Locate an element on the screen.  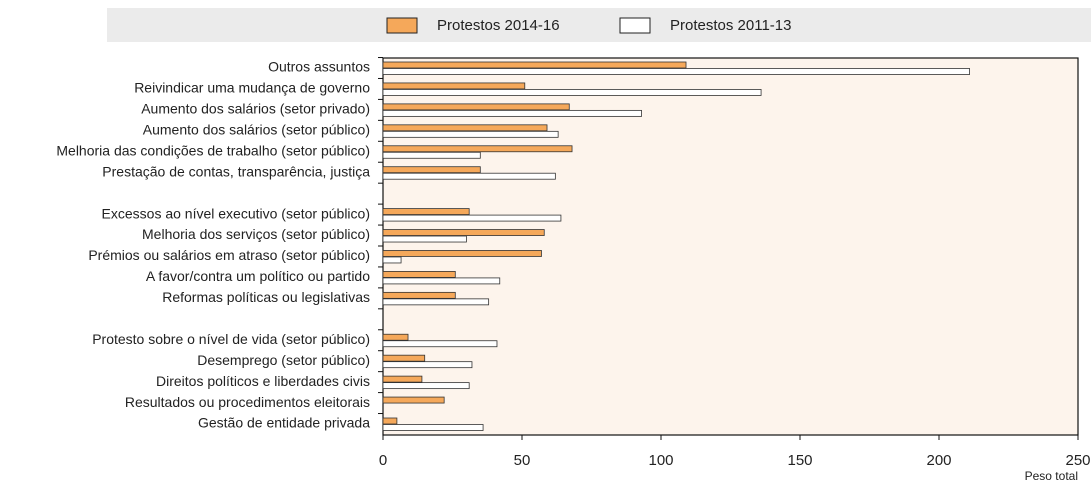
y-tick-label: Aumento dos salários (setor privado) is located at coordinates (255, 109).